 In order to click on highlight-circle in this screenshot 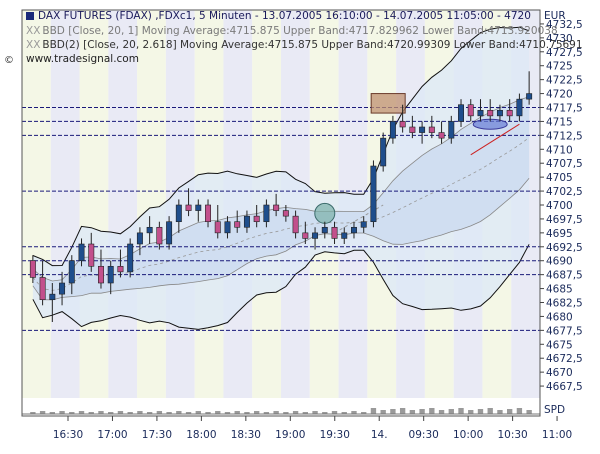, I will do `click(325, 213)`.